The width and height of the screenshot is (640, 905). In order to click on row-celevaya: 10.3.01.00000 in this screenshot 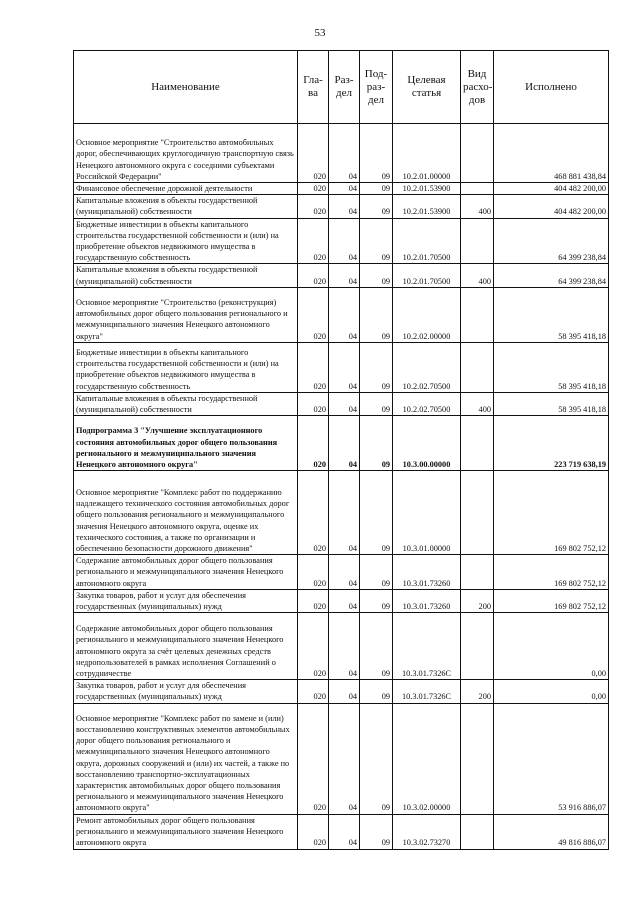, I will do `click(426, 513)`.